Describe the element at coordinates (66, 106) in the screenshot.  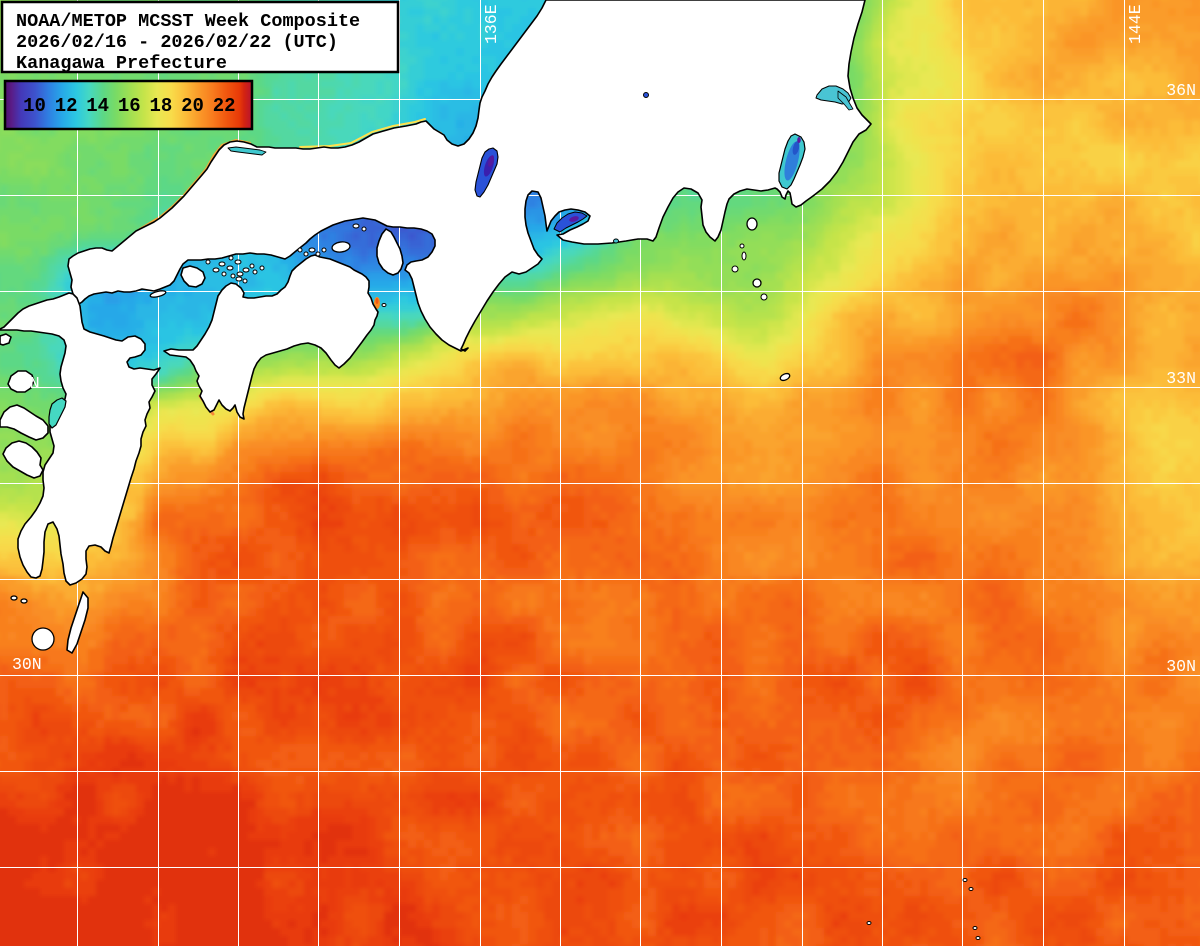
I see `svg-text: 12` at that location.